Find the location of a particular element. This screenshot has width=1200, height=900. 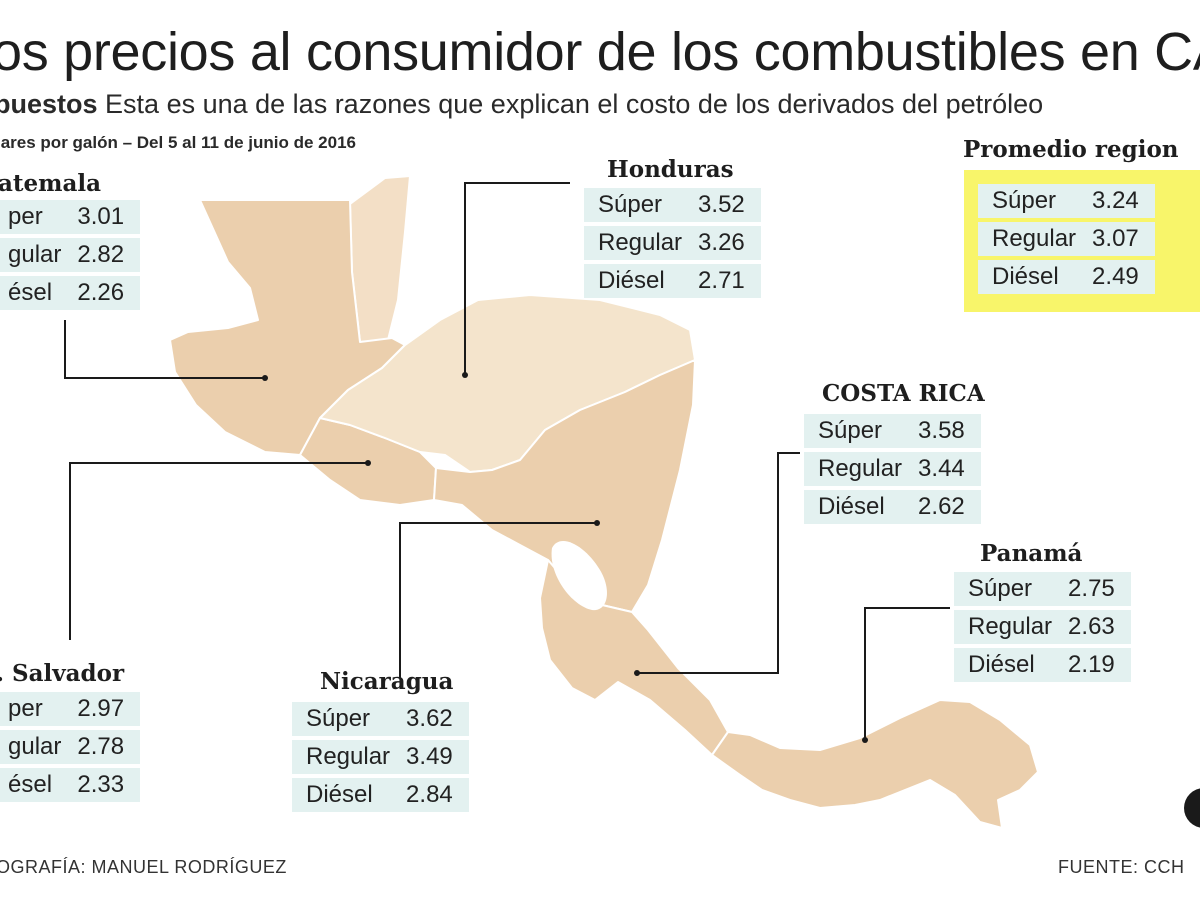

price-table-costa-rica: Súper 3.58 Regular 3.44 Diésel 2.62 is located at coordinates (892, 469).